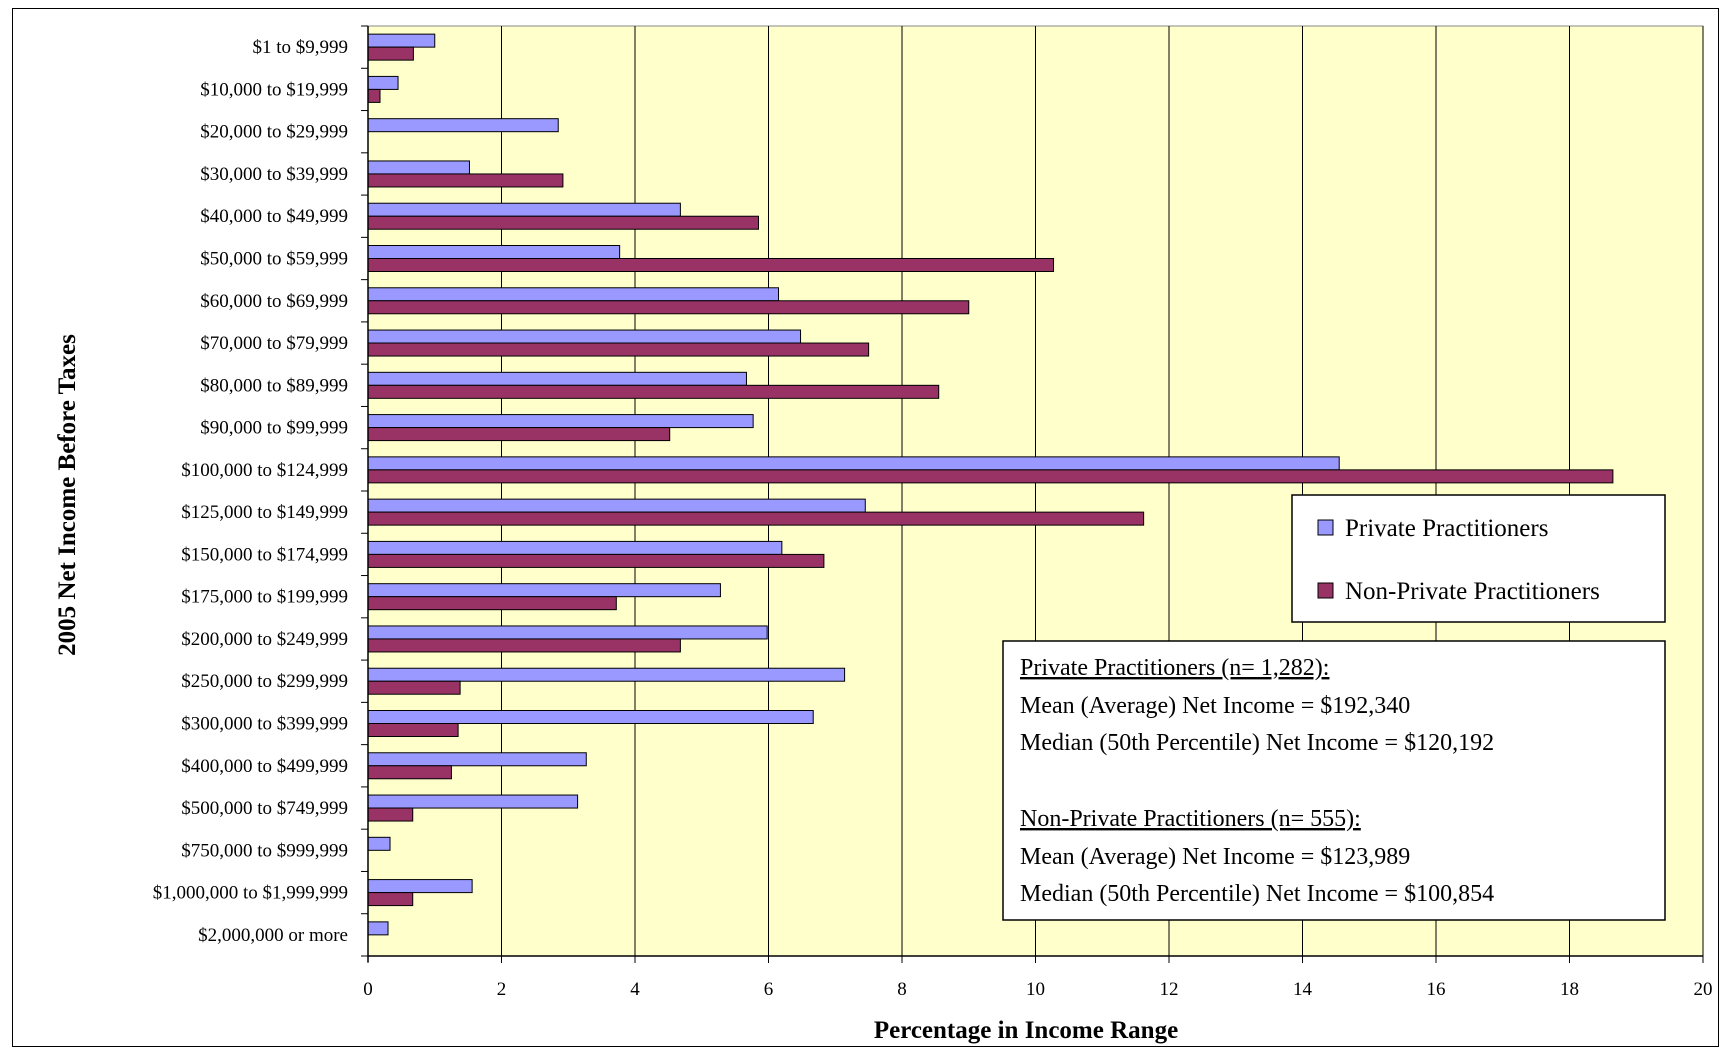 This screenshot has width=1723, height=1049. Describe the element at coordinates (274, 132) in the screenshot. I see `category-label: $20,000 to $29,999` at that location.